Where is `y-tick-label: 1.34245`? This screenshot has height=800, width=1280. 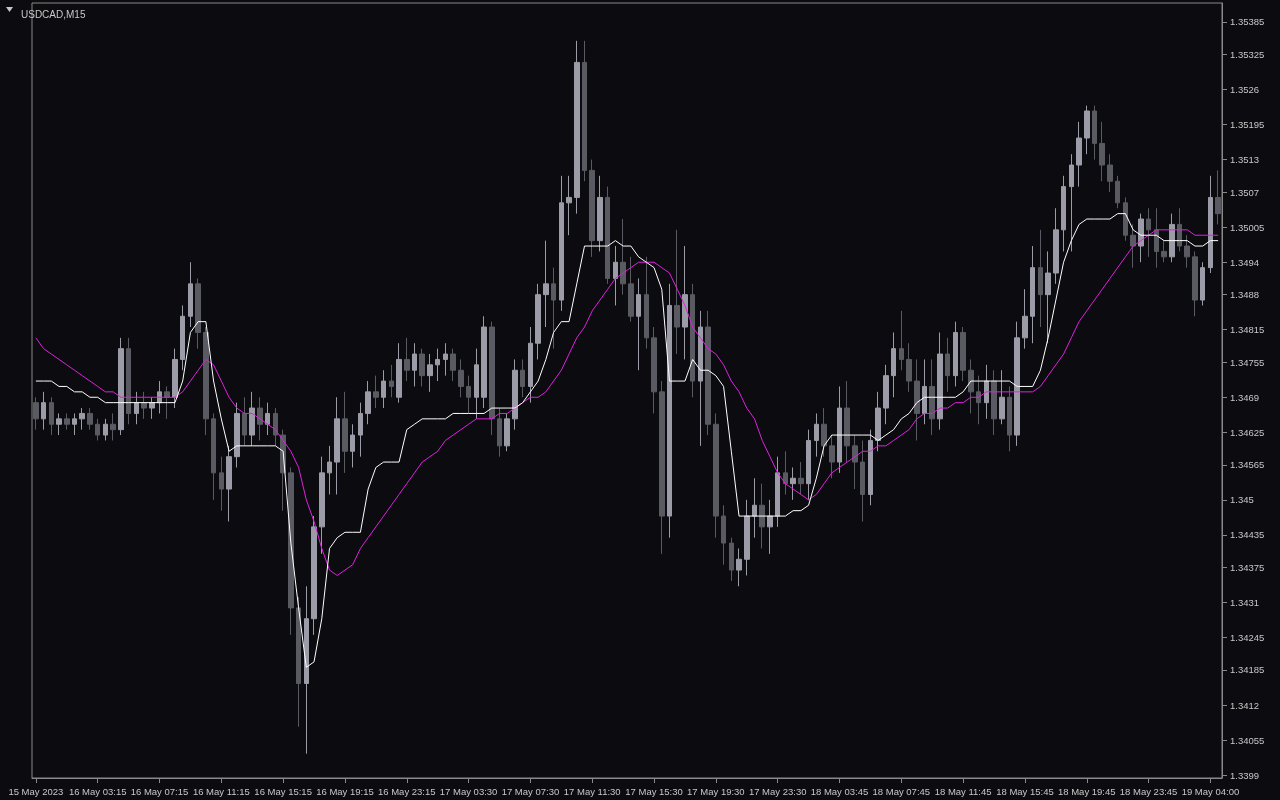 y-tick-label: 1.34245 is located at coordinates (1247, 638).